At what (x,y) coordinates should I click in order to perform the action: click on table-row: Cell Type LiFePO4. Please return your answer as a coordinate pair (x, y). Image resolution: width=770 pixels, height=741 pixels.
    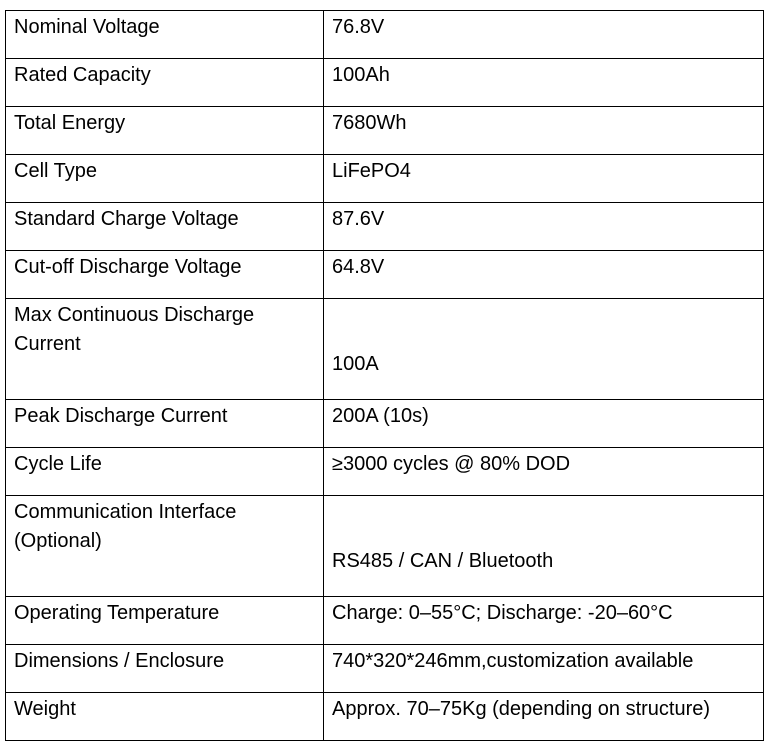
    Looking at the image, I should click on (384, 178).